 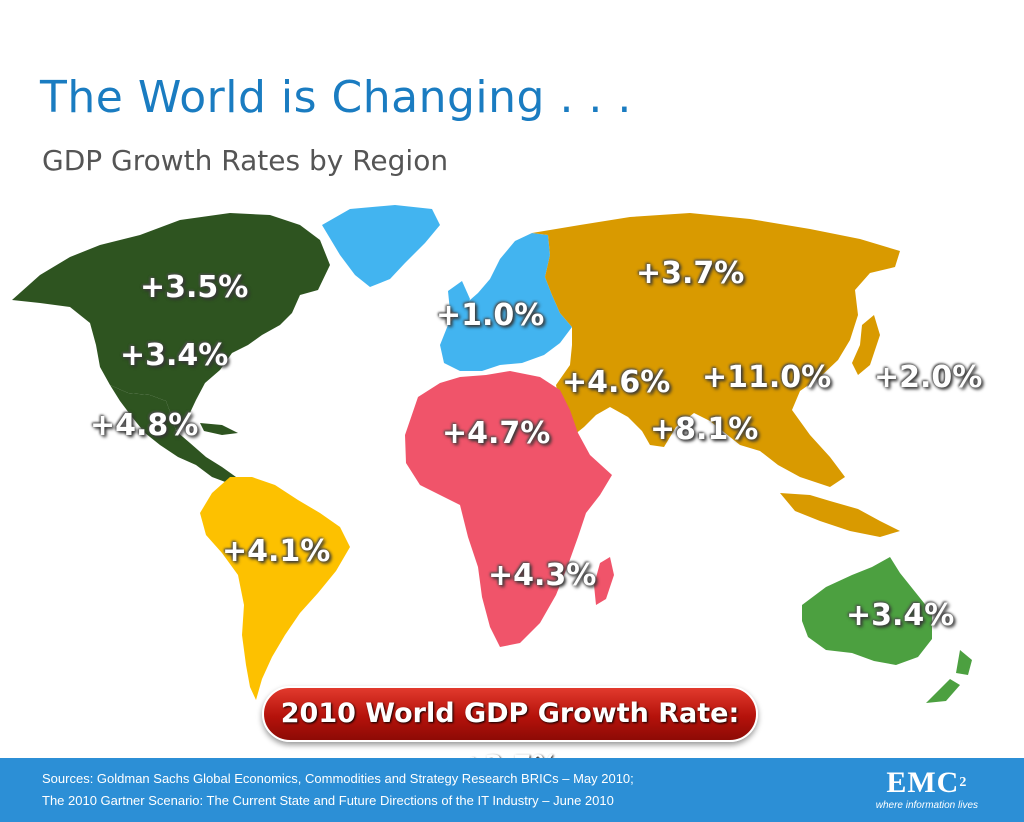 What do you see at coordinates (490, 315) in the screenshot?
I see `label-europe: +1.0%` at bounding box center [490, 315].